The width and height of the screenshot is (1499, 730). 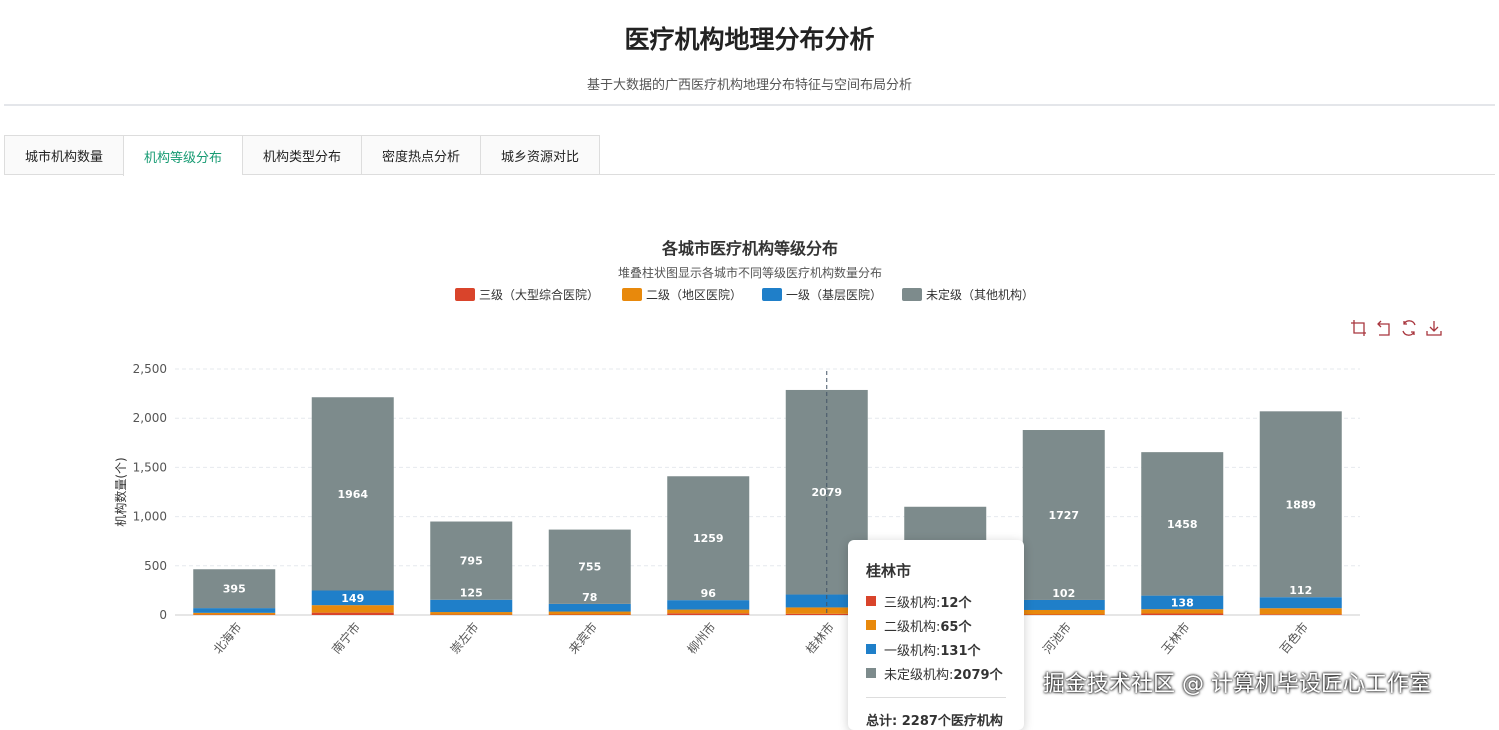 What do you see at coordinates (912, 649) in the screenshot?
I see `tooltip-label: 一级机构:` at bounding box center [912, 649].